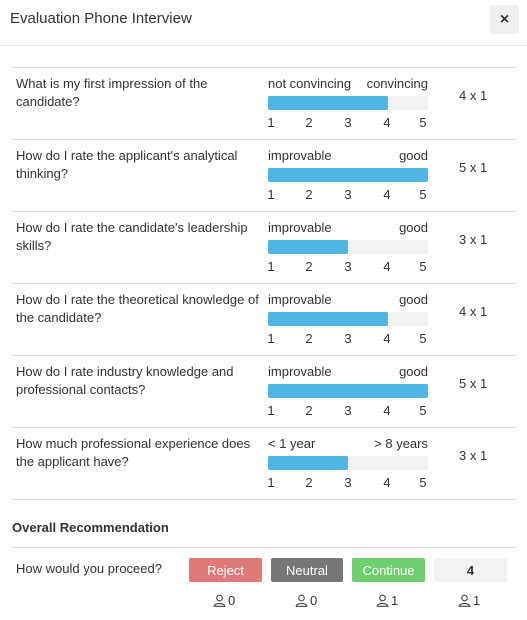 The height and width of the screenshot is (620, 527). Describe the element at coordinates (395, 600) in the screenshot. I see `vote-count: 1` at that location.